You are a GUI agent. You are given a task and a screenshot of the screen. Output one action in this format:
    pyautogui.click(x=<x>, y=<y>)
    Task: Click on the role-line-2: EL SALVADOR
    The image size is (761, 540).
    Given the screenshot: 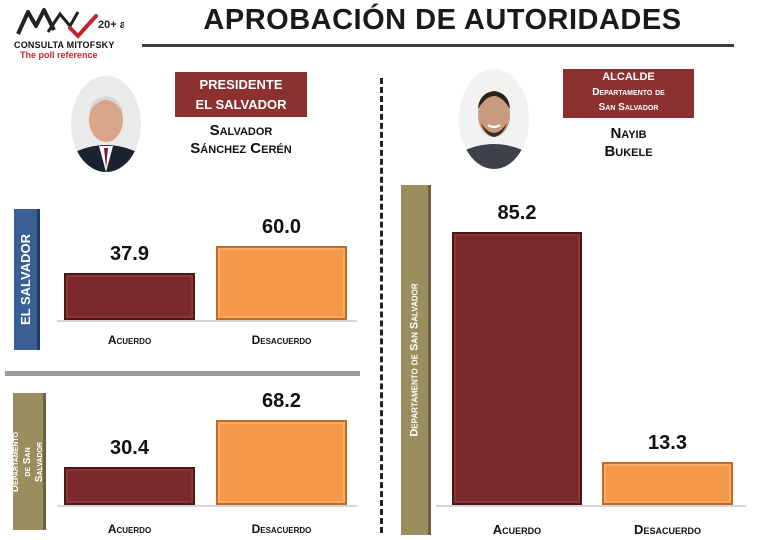 What is the action you would take?
    pyautogui.click(x=241, y=104)
    